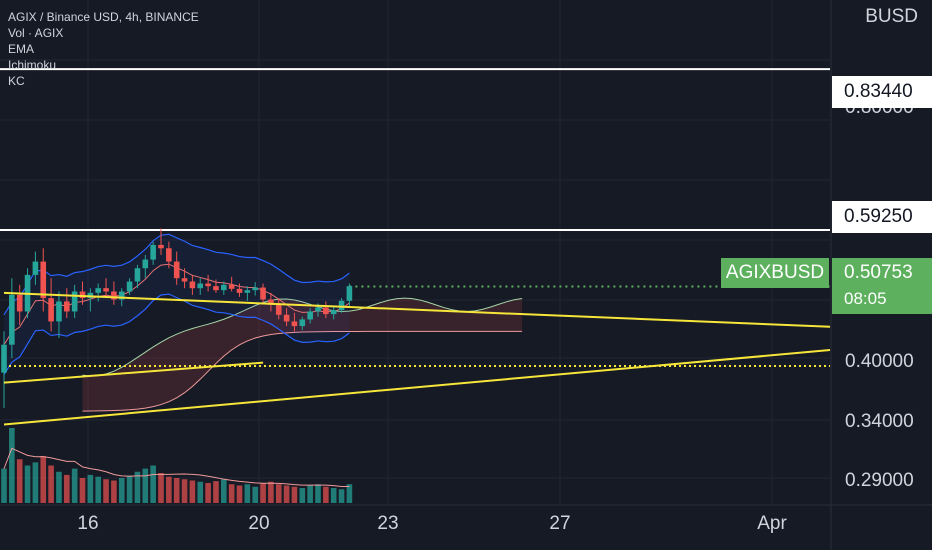 The width and height of the screenshot is (932, 550). What do you see at coordinates (882, 217) in the screenshot?
I see `level-label-lower: 0.59250` at bounding box center [882, 217].